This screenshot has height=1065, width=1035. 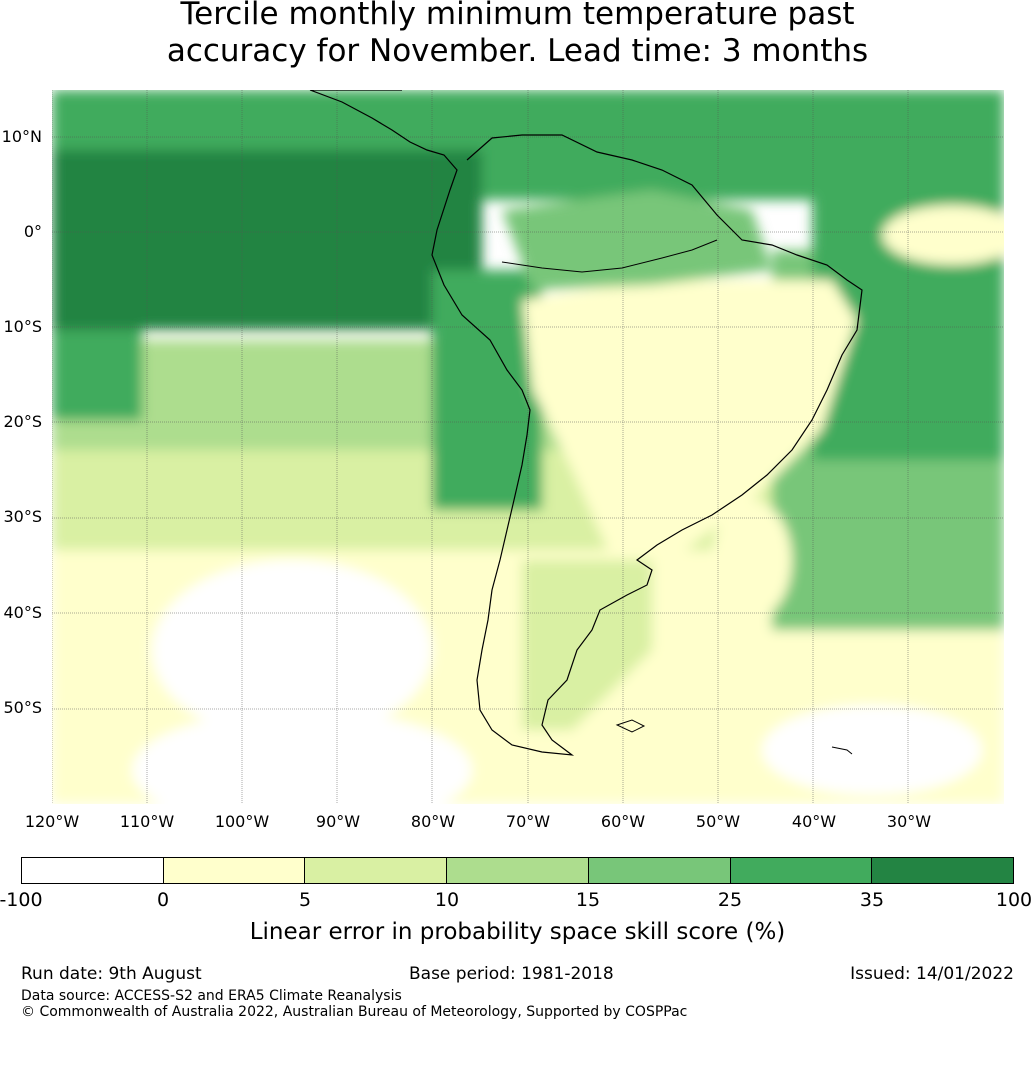 I want to click on lon-label-60w: 60°W, so click(x=623, y=821).